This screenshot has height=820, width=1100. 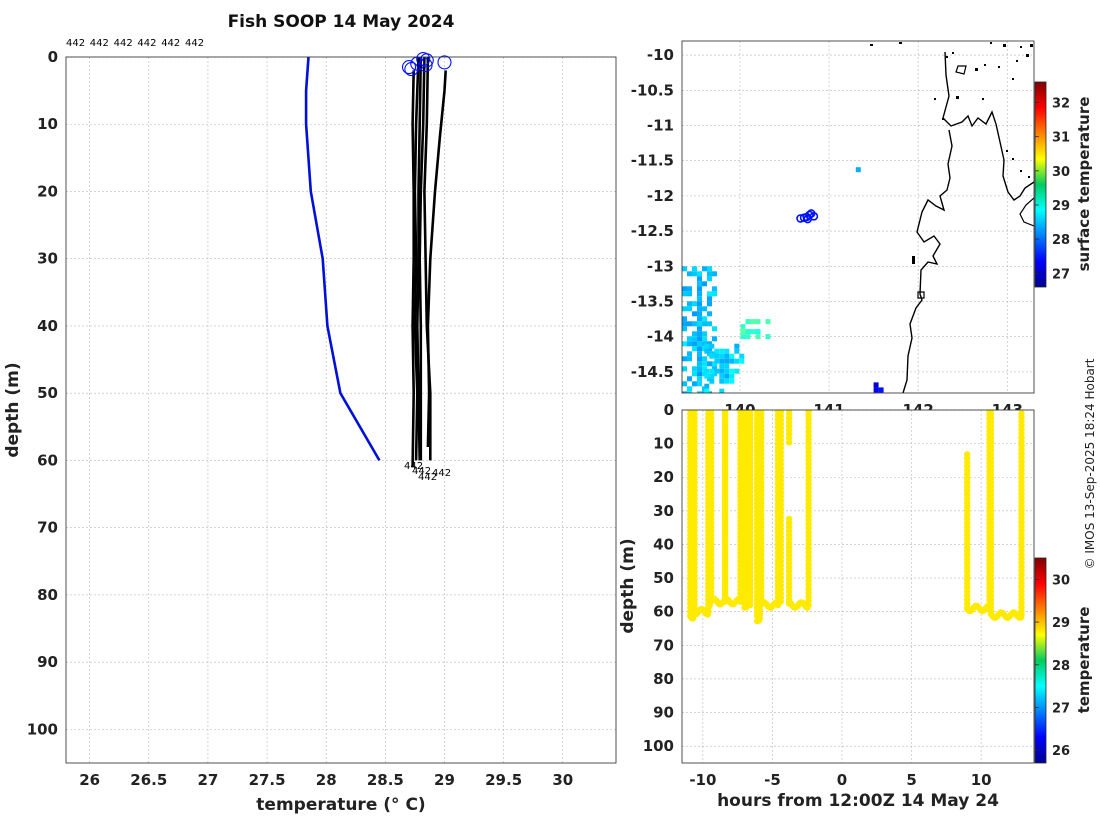 What do you see at coordinates (663, 713) in the screenshot?
I see `timeseries-y-tick-label: 90` at bounding box center [663, 713].